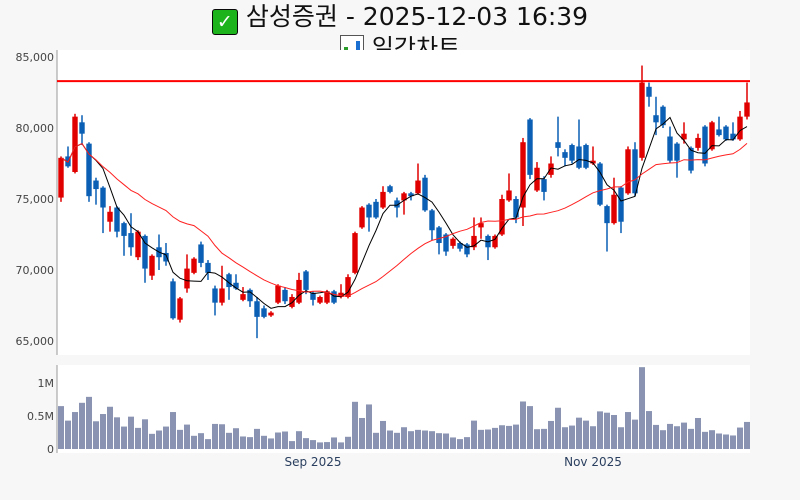 The image size is (800, 500). What do you see at coordinates (313, 462) in the screenshot?
I see `x-tick-label: Sep 2025` at bounding box center [313, 462].